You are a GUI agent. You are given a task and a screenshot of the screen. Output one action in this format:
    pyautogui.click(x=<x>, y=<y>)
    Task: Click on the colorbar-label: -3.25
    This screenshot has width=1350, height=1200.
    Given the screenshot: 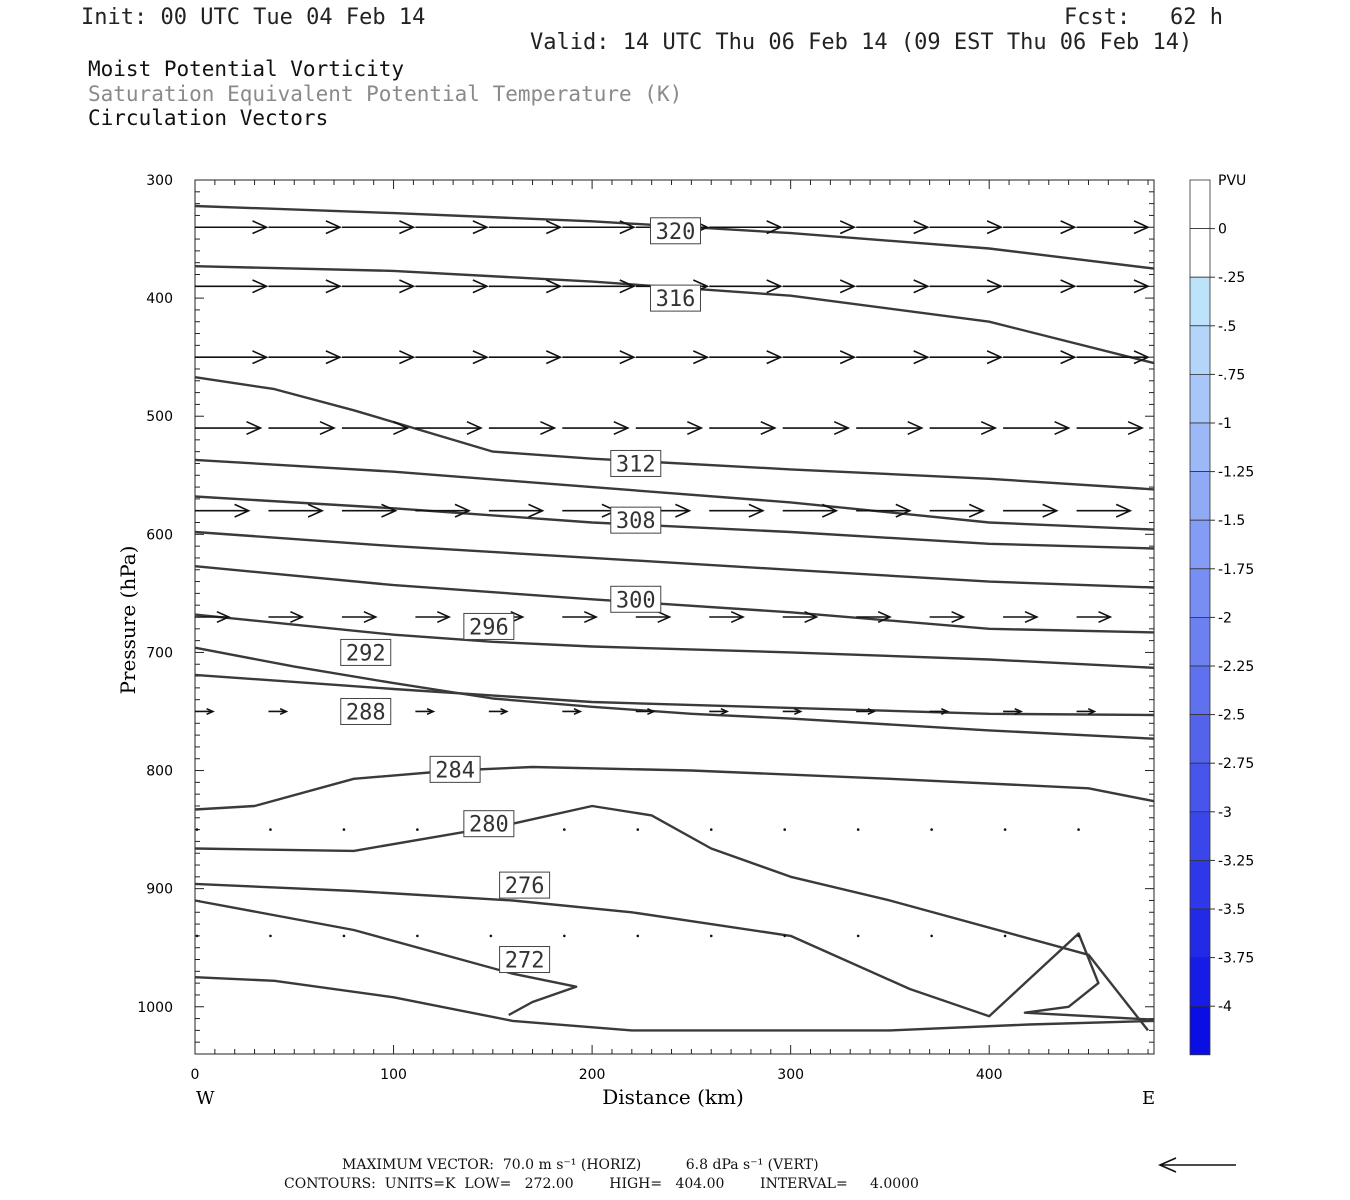 What is the action you would take?
    pyautogui.click(x=1236, y=861)
    